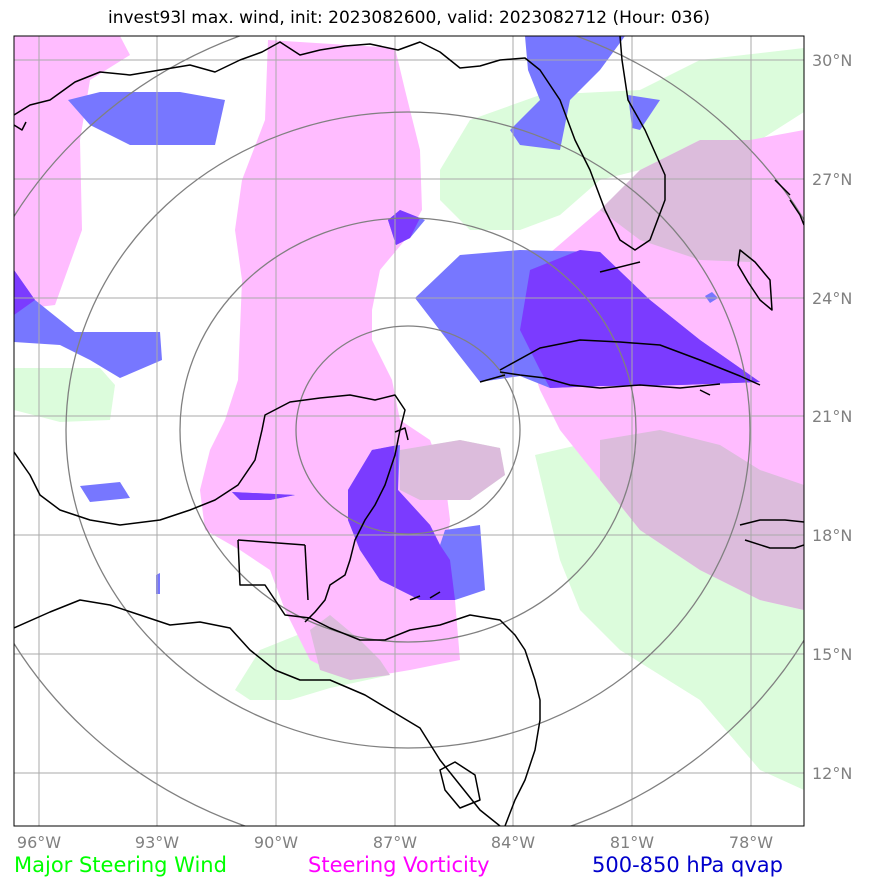 The height and width of the screenshot is (891, 875). I want to click on lon-tick-label: 78°W, so click(751, 842).